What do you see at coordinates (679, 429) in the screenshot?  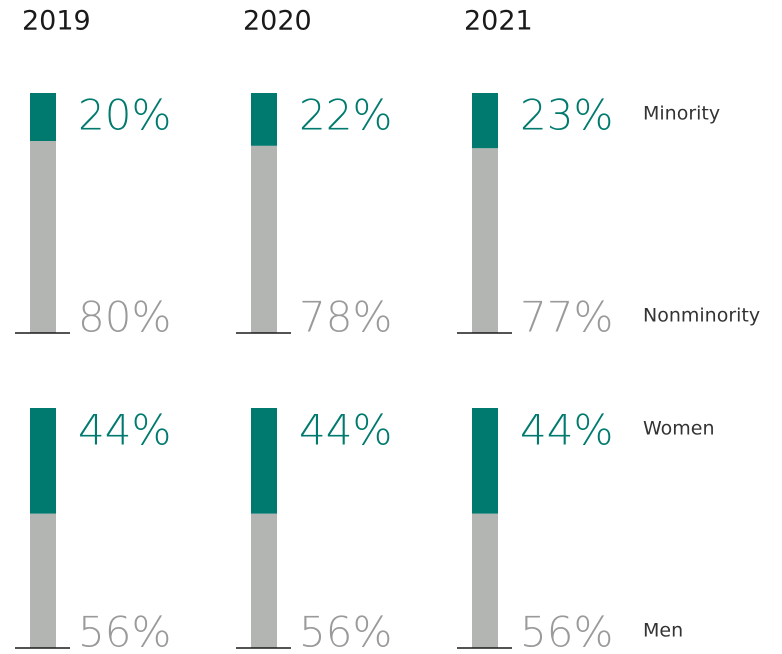 I see `legend-label: Women` at bounding box center [679, 429].